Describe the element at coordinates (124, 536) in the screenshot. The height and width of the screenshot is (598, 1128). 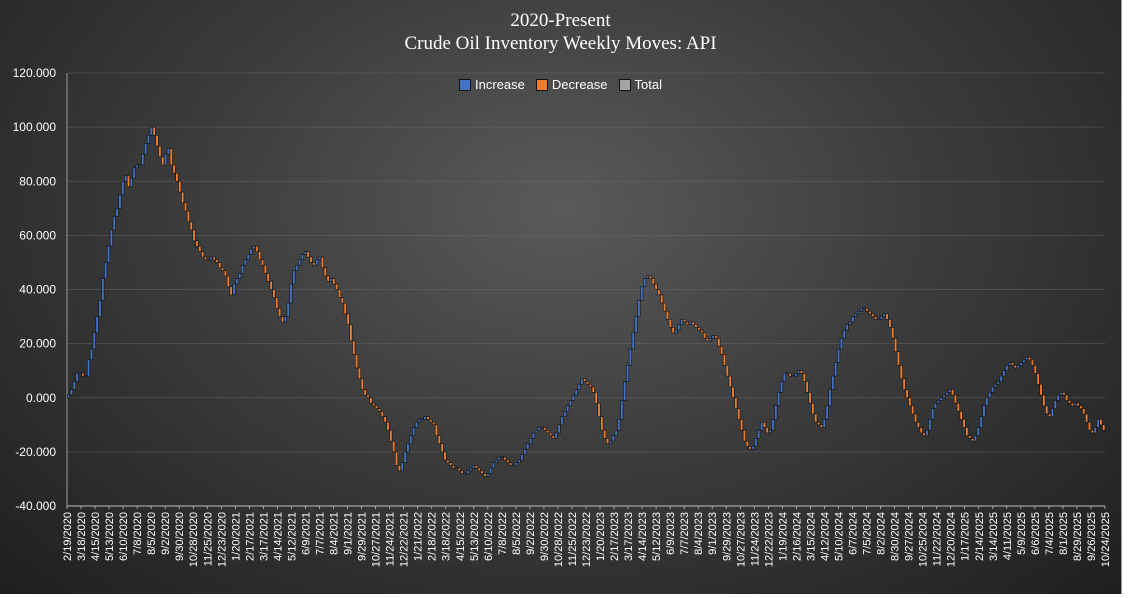
I see `x-tick-label: 6/10/2020` at that location.